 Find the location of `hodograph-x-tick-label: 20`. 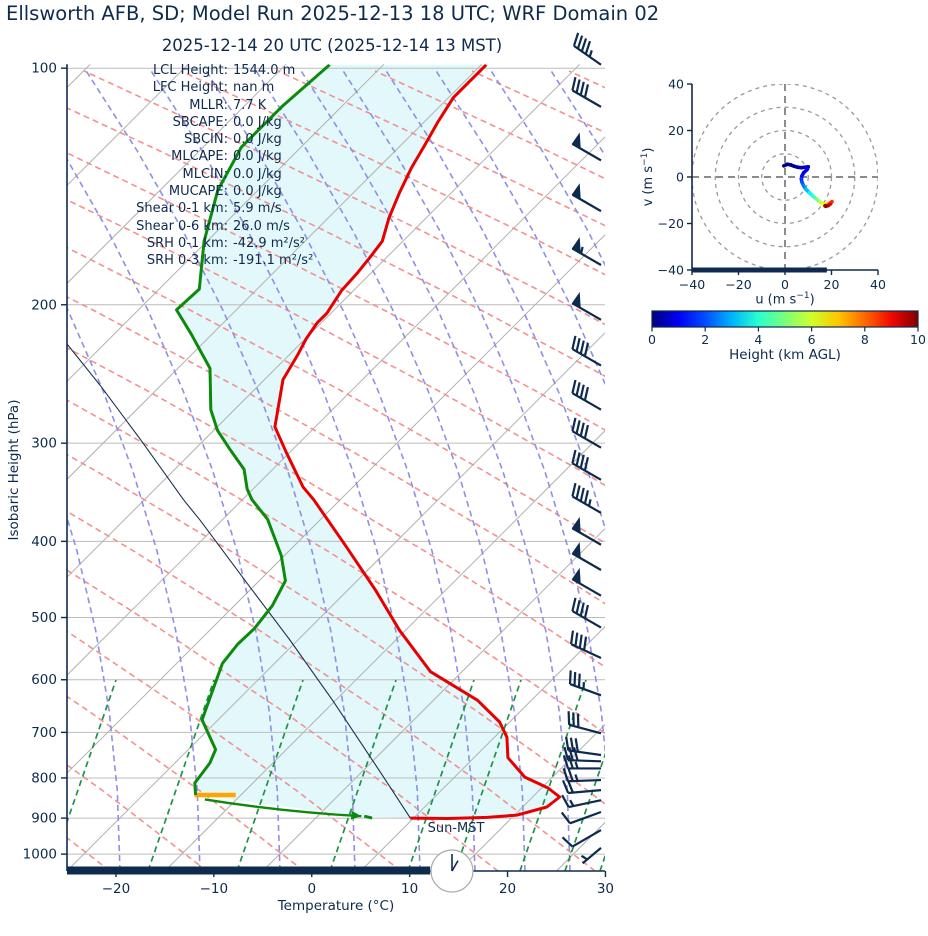

hodograph-x-tick-label: 20 is located at coordinates (832, 284).